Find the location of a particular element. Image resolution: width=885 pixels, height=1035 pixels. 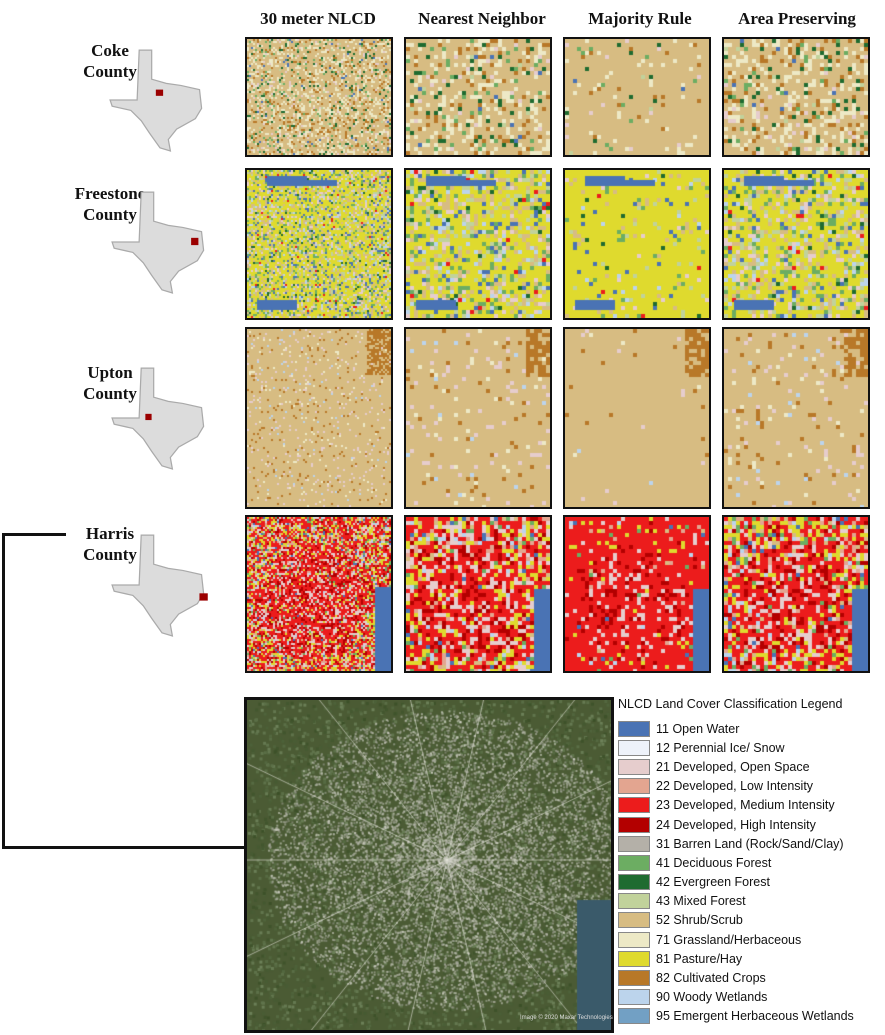

satellite-imagery is located at coordinates (429, 865).